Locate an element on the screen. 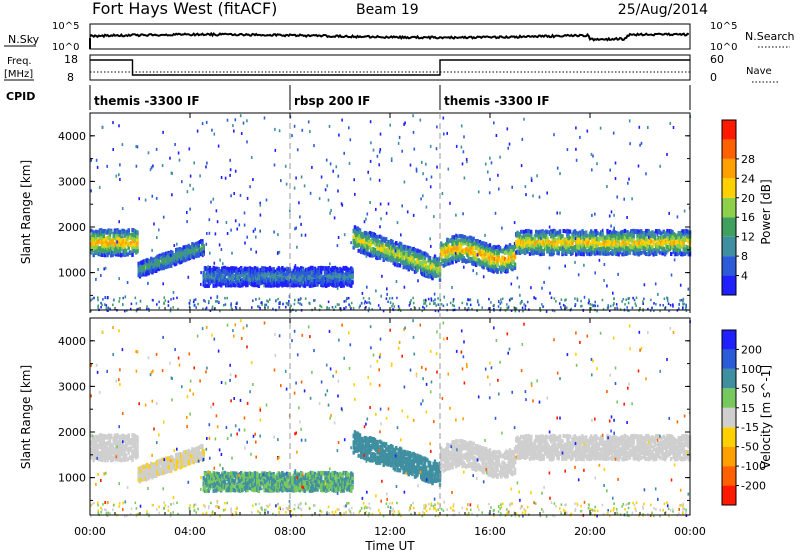 The image size is (800, 558). freq-tick-top: 18 is located at coordinates (71, 59).